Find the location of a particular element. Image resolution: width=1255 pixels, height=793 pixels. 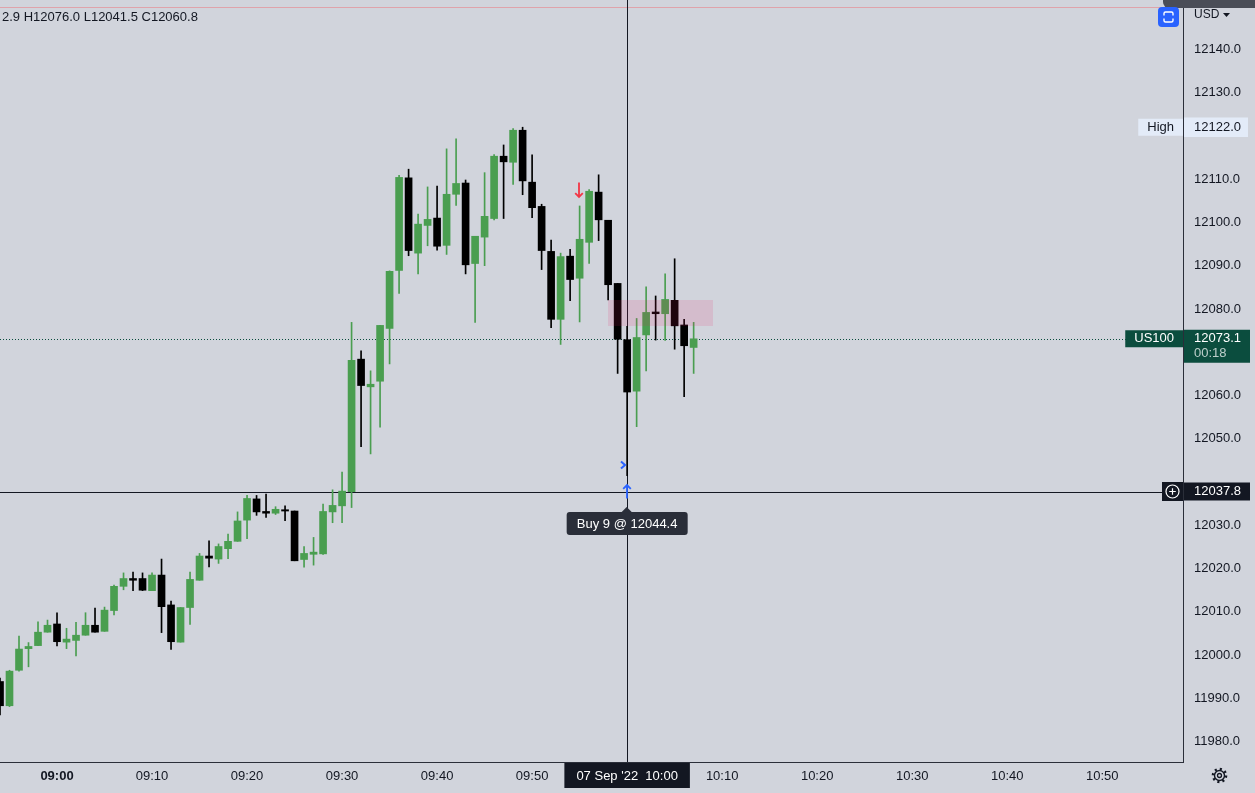

annotation: High is located at coordinates (1161, 126).